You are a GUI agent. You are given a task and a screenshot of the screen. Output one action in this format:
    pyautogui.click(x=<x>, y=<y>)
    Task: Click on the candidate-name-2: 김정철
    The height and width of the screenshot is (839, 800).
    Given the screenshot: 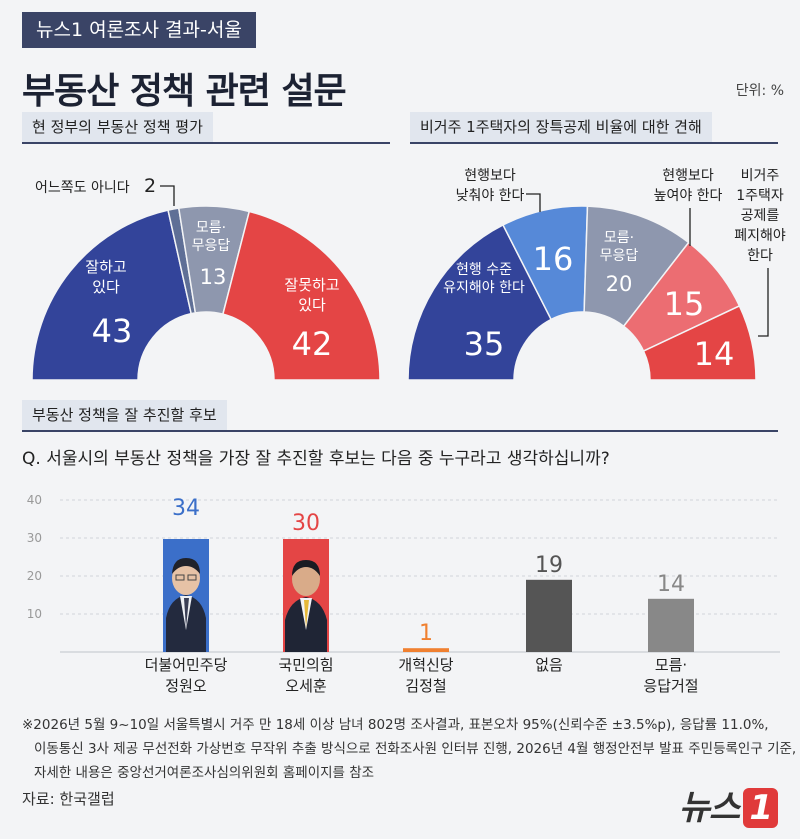 What is the action you would take?
    pyautogui.click(x=426, y=686)
    